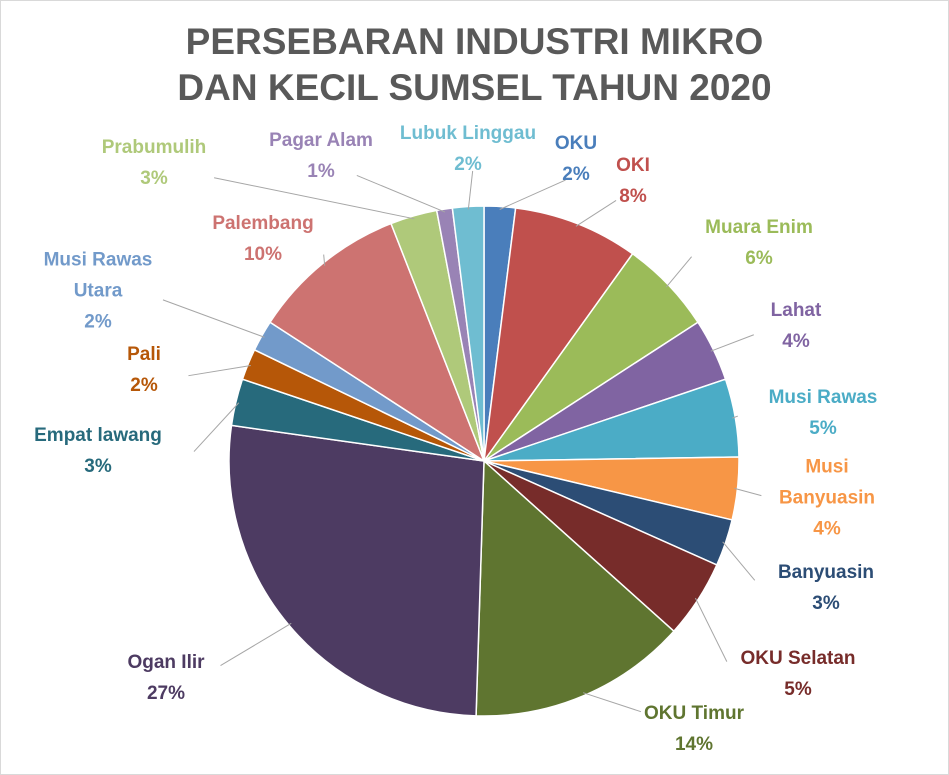 The width and height of the screenshot is (949, 775). What do you see at coordinates (98, 275) in the screenshot?
I see `category-label: Musi Rawas Utara` at bounding box center [98, 275].